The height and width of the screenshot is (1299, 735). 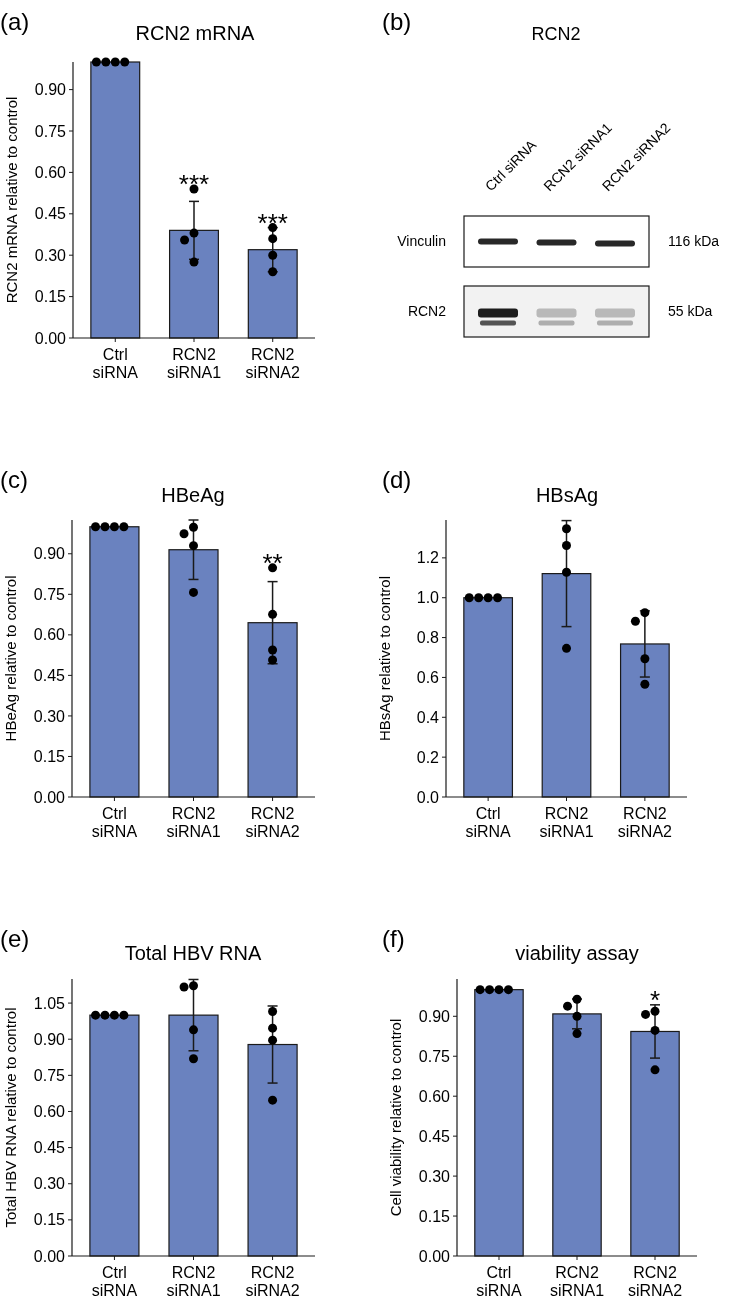 I want to click on text: (a), so click(x=15, y=21).